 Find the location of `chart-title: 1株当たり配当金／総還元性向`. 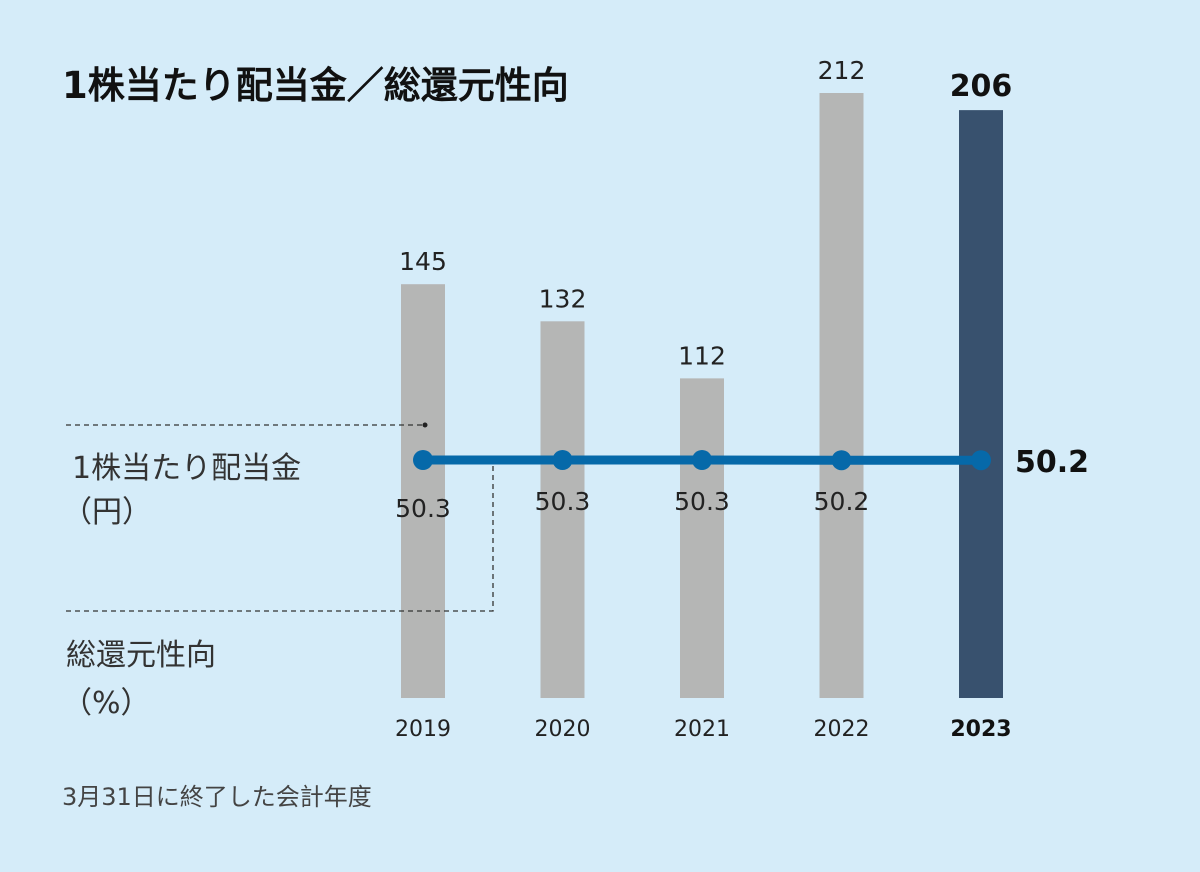

chart-title: 1株当たり配当金／総還元性向 is located at coordinates (315, 85).